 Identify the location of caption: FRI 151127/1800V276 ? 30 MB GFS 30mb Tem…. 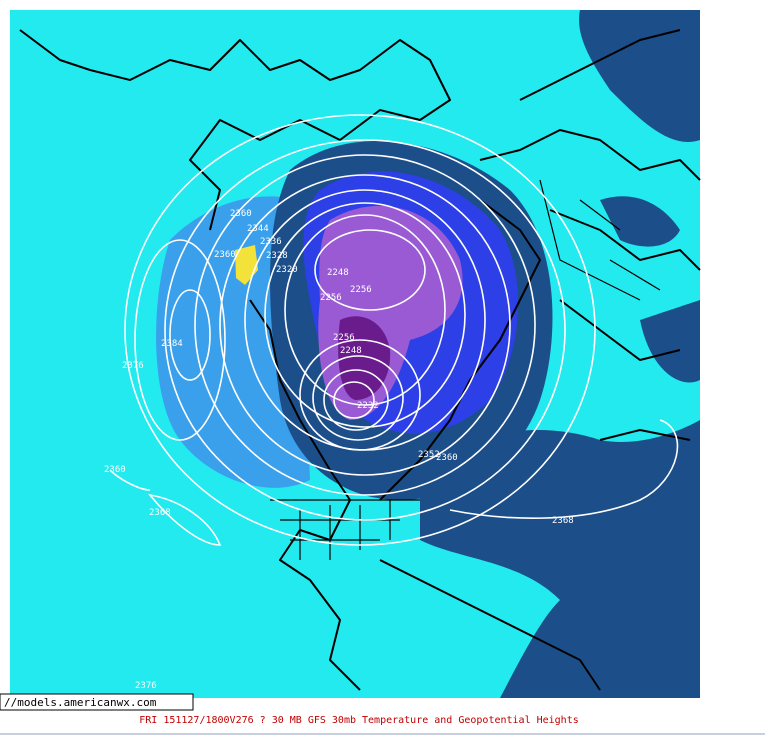
(359, 720).